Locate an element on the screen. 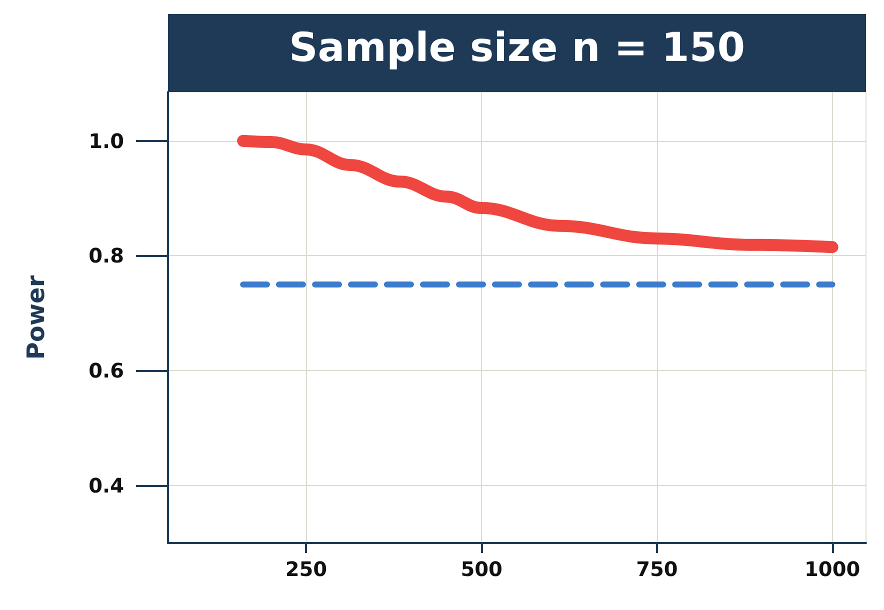 Image resolution: width=884 pixels, height=610 pixels. x-tick-label: 1000 is located at coordinates (832, 569).